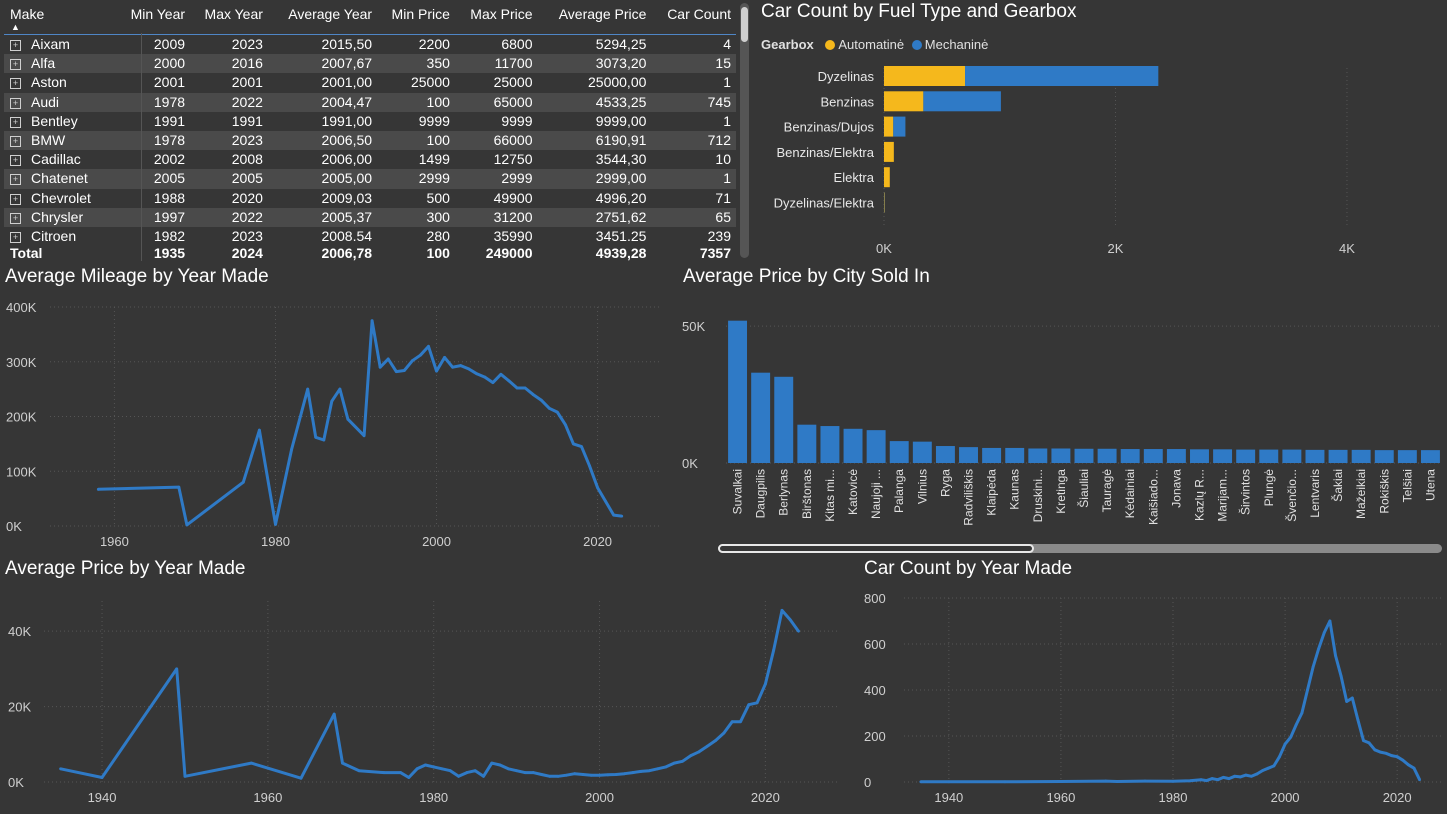  What do you see at coordinates (420, 14) in the screenshot?
I see `column-header: Min Price` at bounding box center [420, 14].